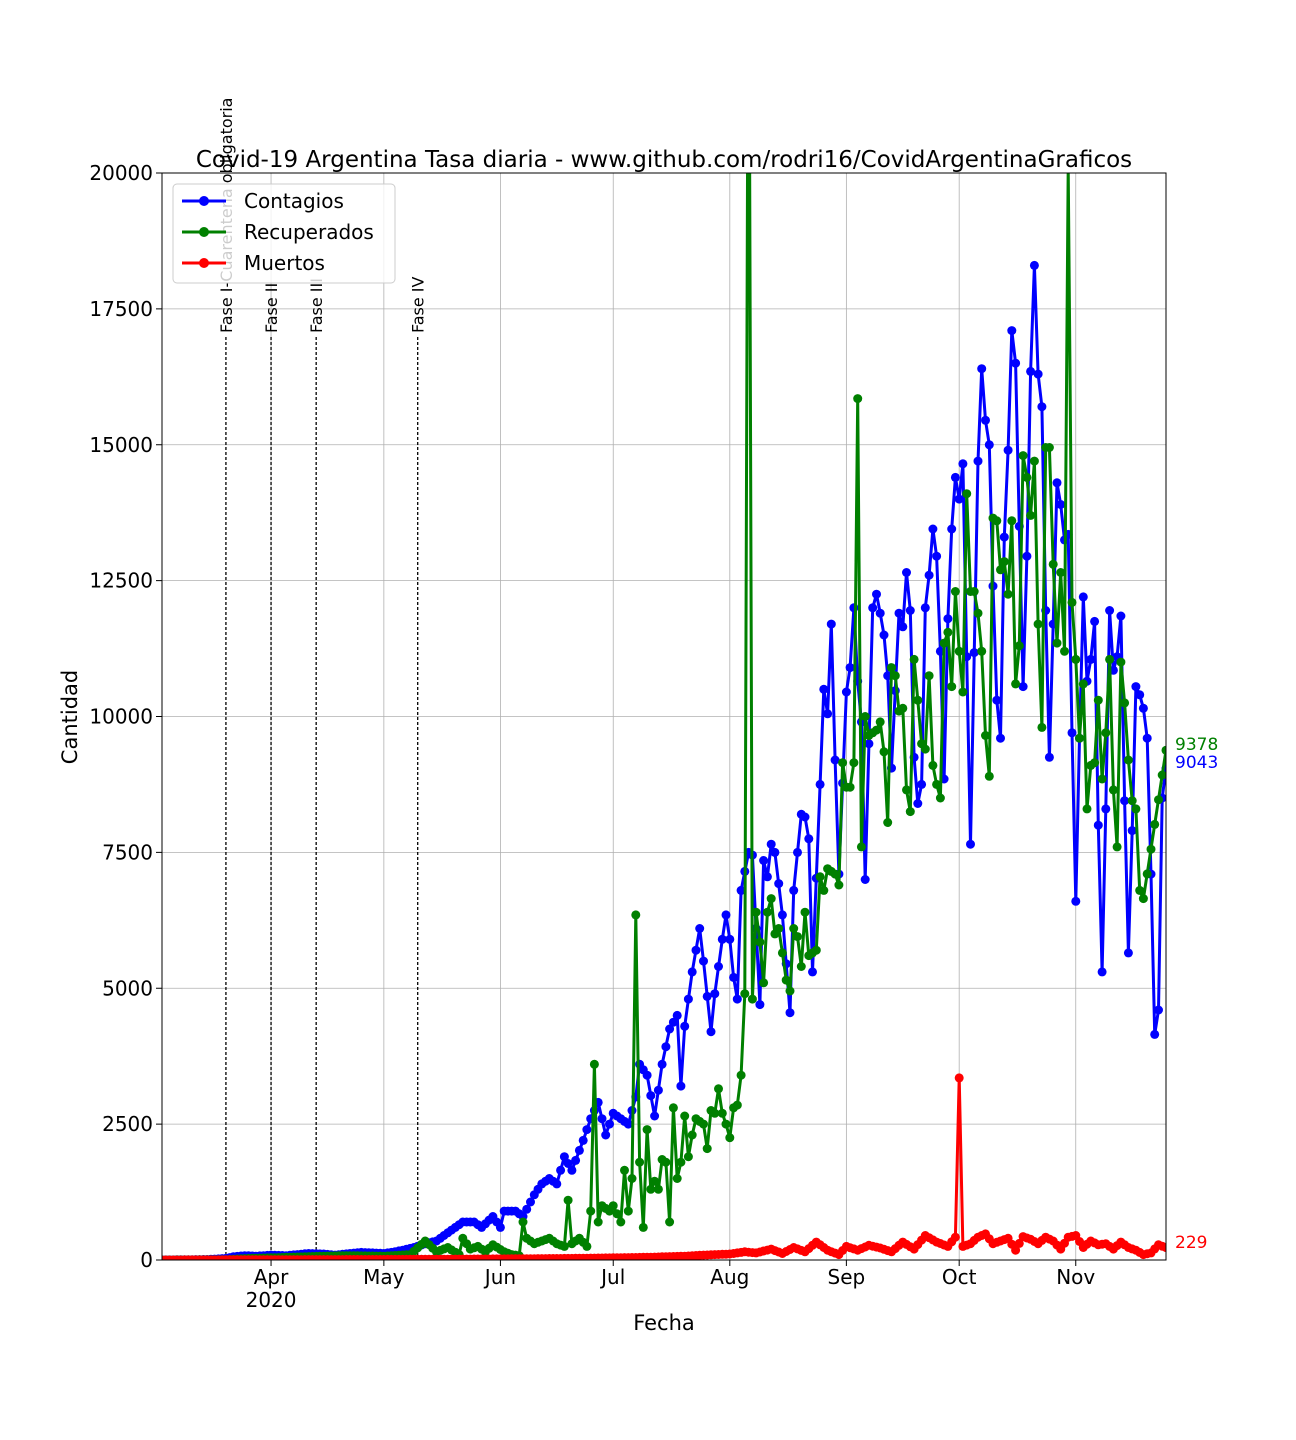  Describe the element at coordinates (1075, 1277) in the screenshot. I see `x-tick-label: Nov` at that location.